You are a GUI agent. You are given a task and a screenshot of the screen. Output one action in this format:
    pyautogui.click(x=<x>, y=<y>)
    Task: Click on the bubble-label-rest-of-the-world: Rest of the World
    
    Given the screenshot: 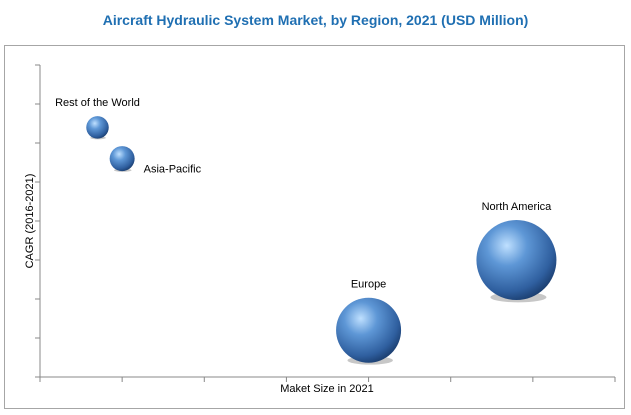 What is the action you would take?
    pyautogui.click(x=97, y=103)
    